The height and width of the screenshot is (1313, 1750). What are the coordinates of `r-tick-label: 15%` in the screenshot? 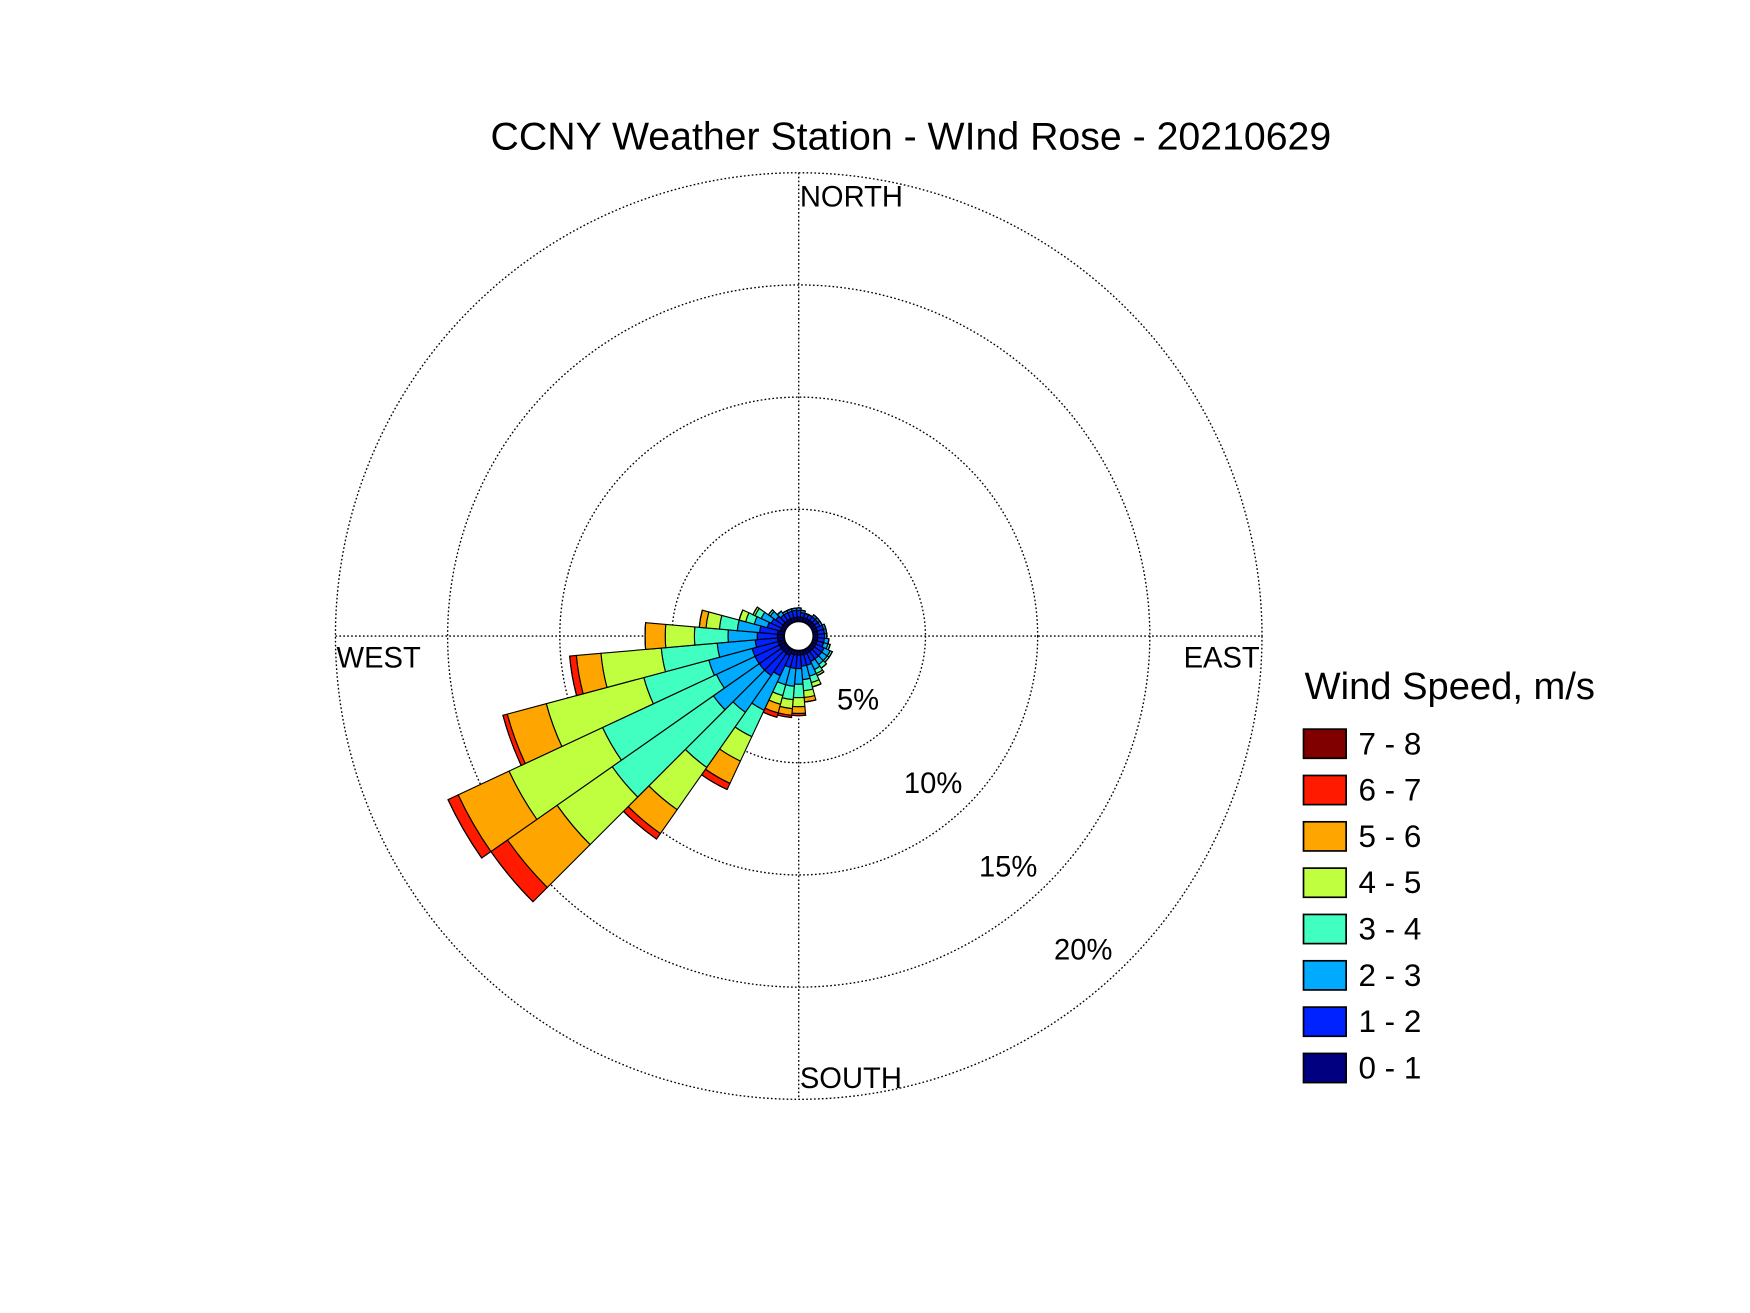 It's located at (1008, 867).